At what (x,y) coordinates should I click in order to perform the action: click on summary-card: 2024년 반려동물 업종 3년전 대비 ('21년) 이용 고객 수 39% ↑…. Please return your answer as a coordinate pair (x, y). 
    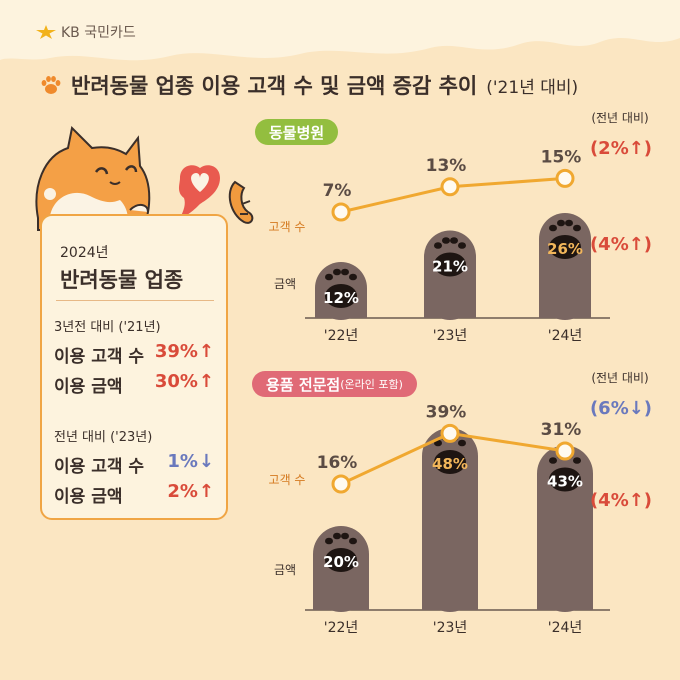
    Looking at the image, I should click on (134, 367).